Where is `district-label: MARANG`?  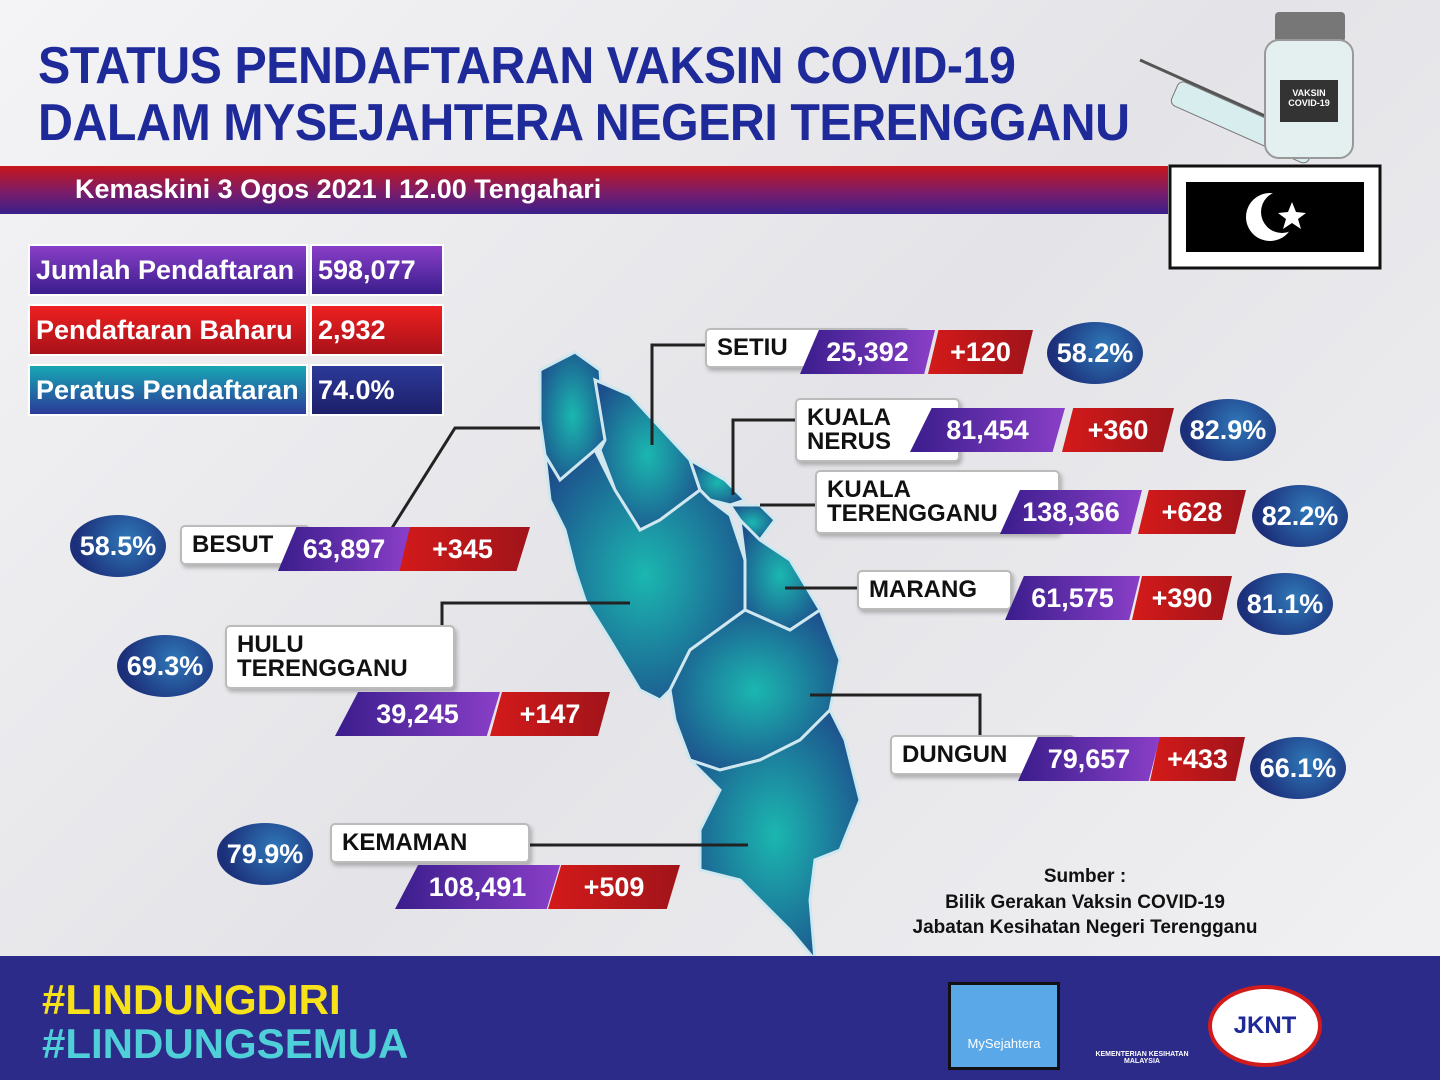 district-label: MARANG is located at coordinates (934, 590).